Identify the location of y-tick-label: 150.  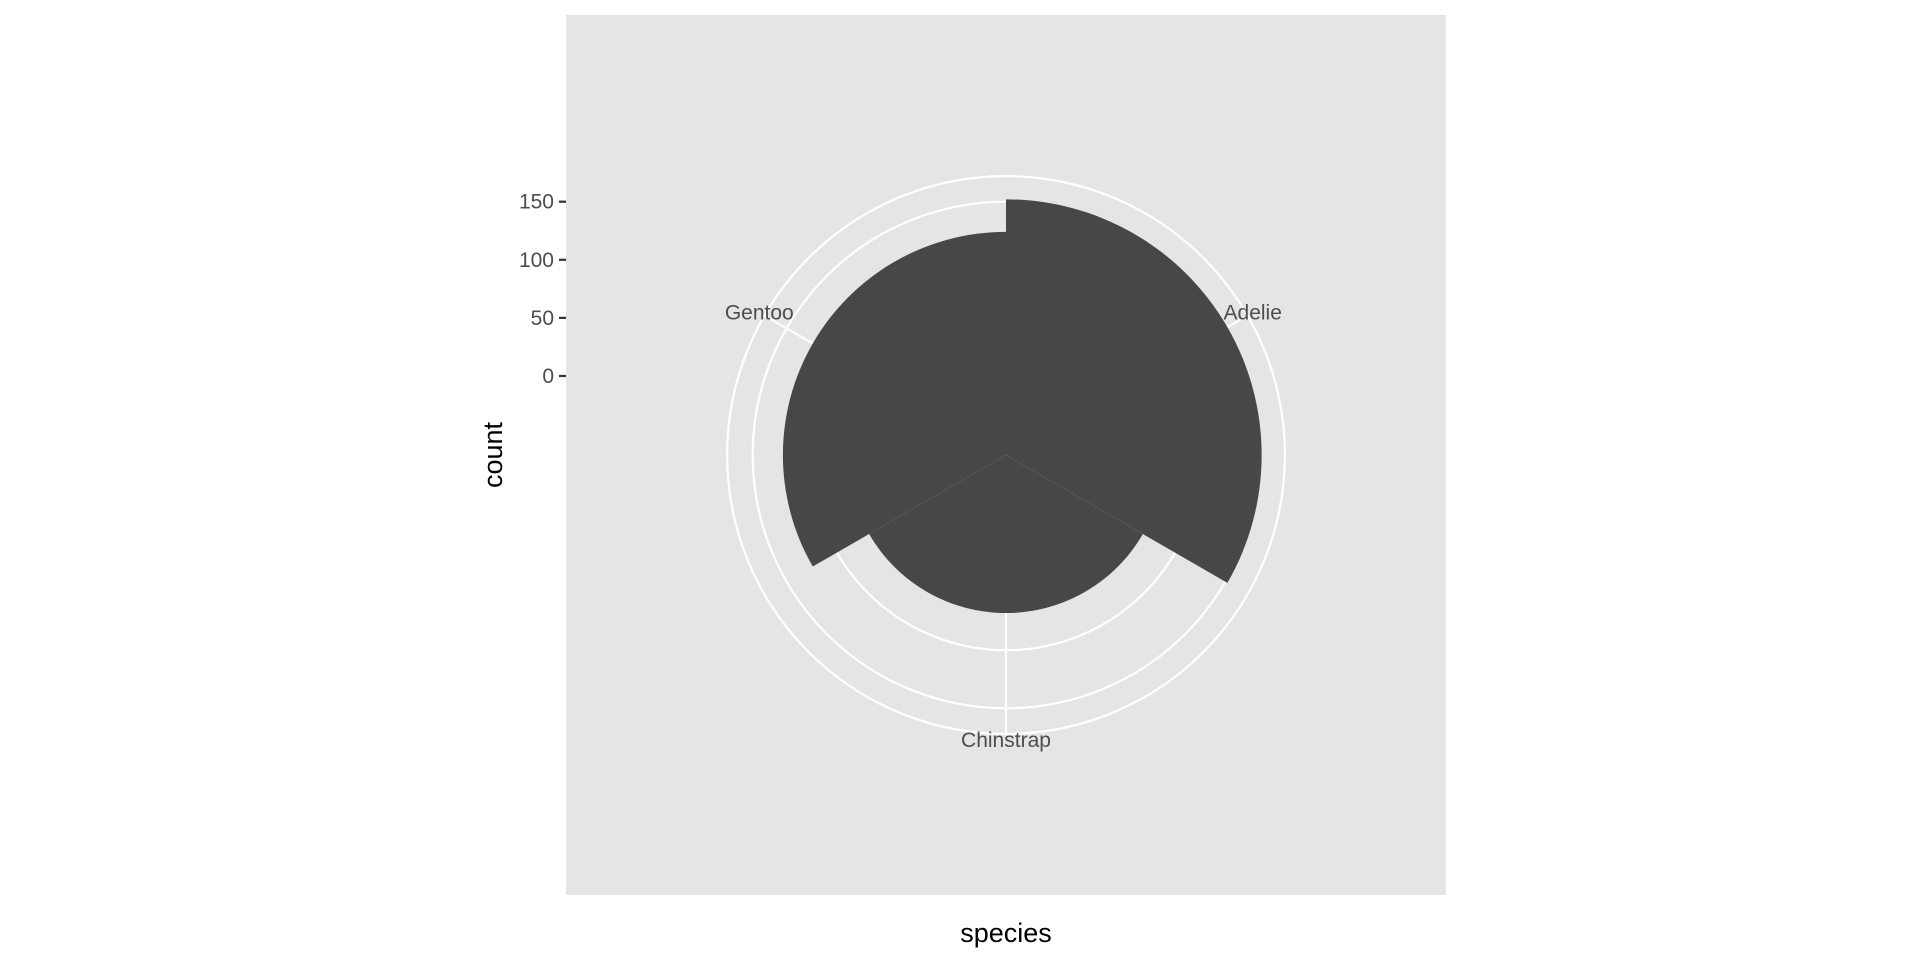
(536, 202).